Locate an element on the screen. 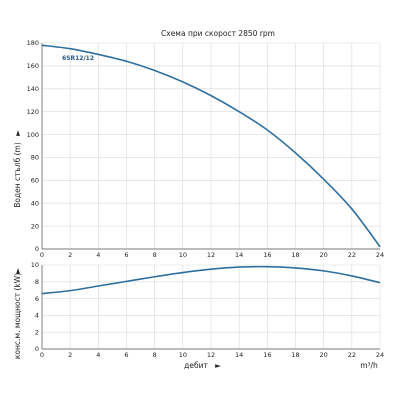 The image size is (400, 400). chart-title: Схема при скорост 2850 rpm is located at coordinates (218, 33).